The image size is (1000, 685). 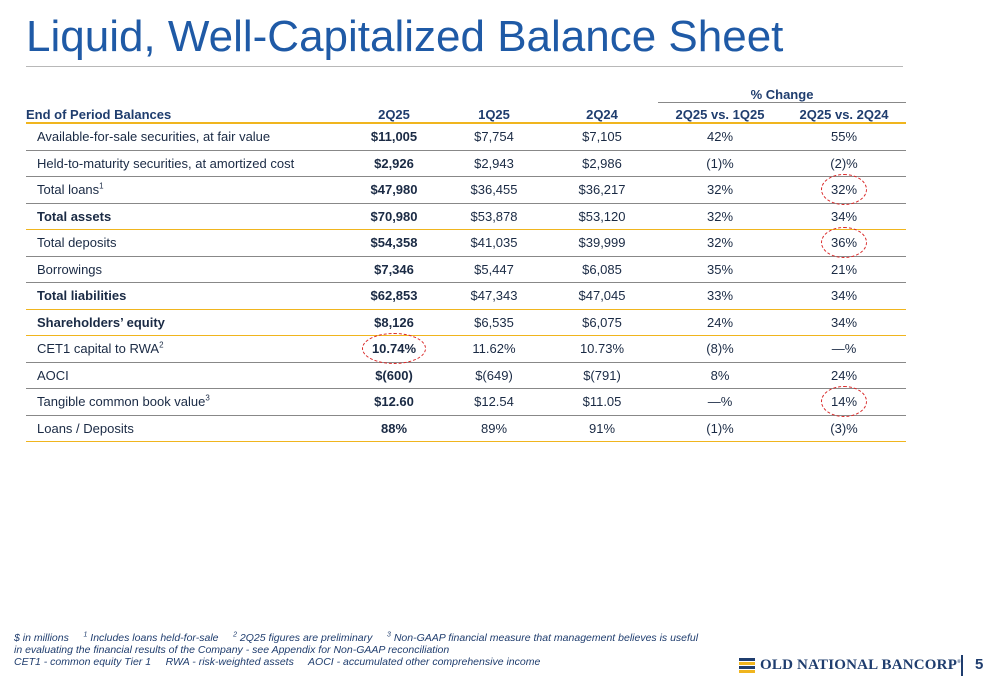 I want to click on title-divider, so click(x=464, y=66).